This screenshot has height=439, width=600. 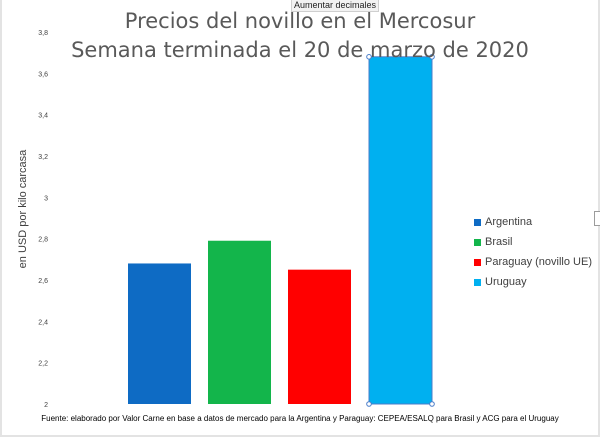 I want to click on y-tick-label: 3,4, so click(x=43, y=116).